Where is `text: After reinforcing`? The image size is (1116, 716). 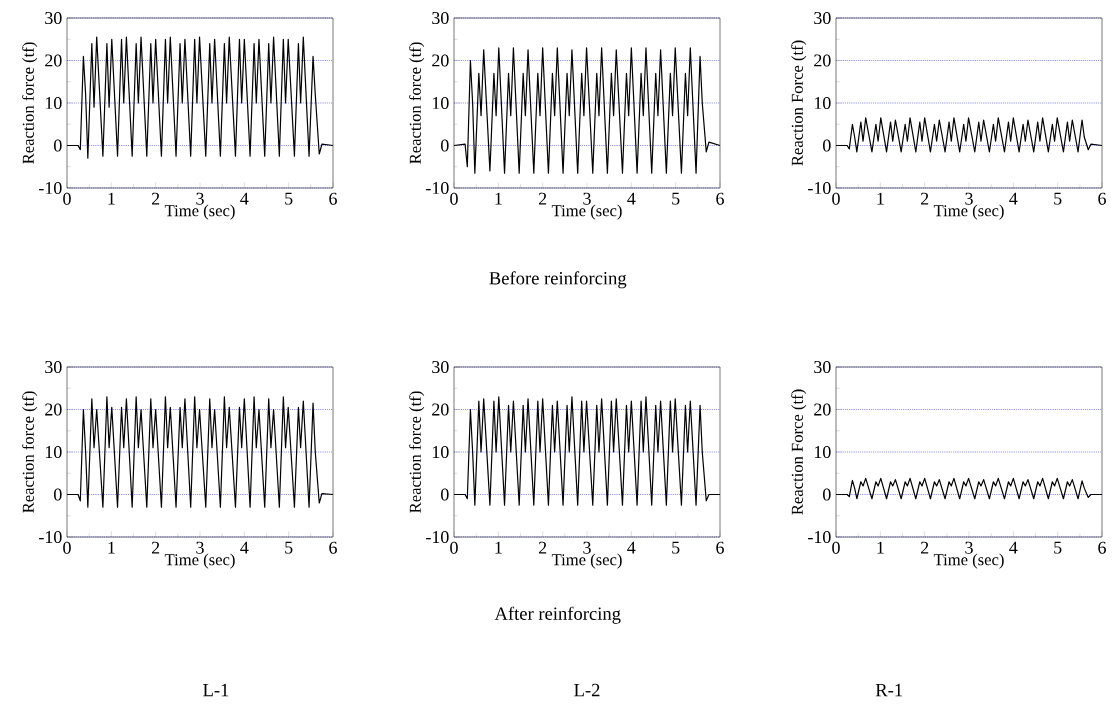
text: After reinforcing is located at coordinates (557, 615).